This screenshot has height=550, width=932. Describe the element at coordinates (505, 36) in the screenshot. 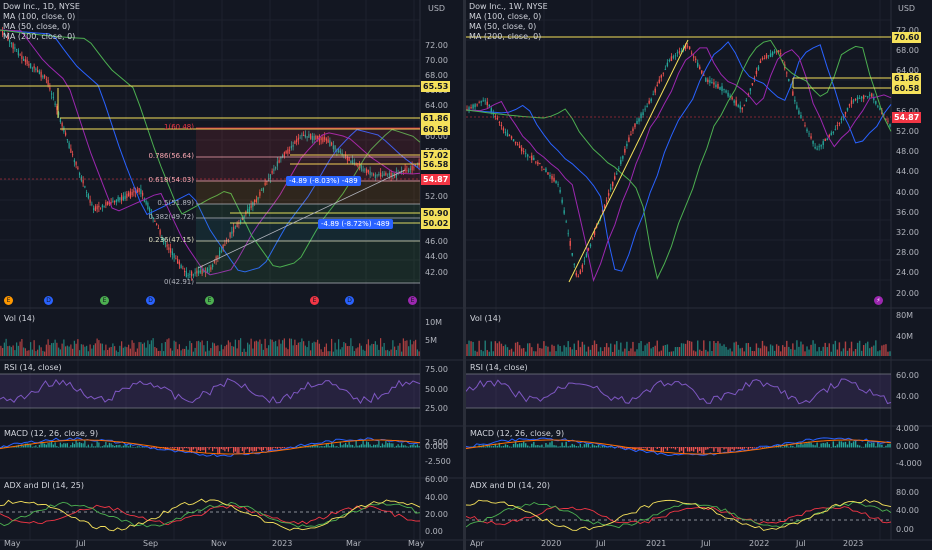

I see `right-ma200-legend: MA (200, close, 0)` at that location.